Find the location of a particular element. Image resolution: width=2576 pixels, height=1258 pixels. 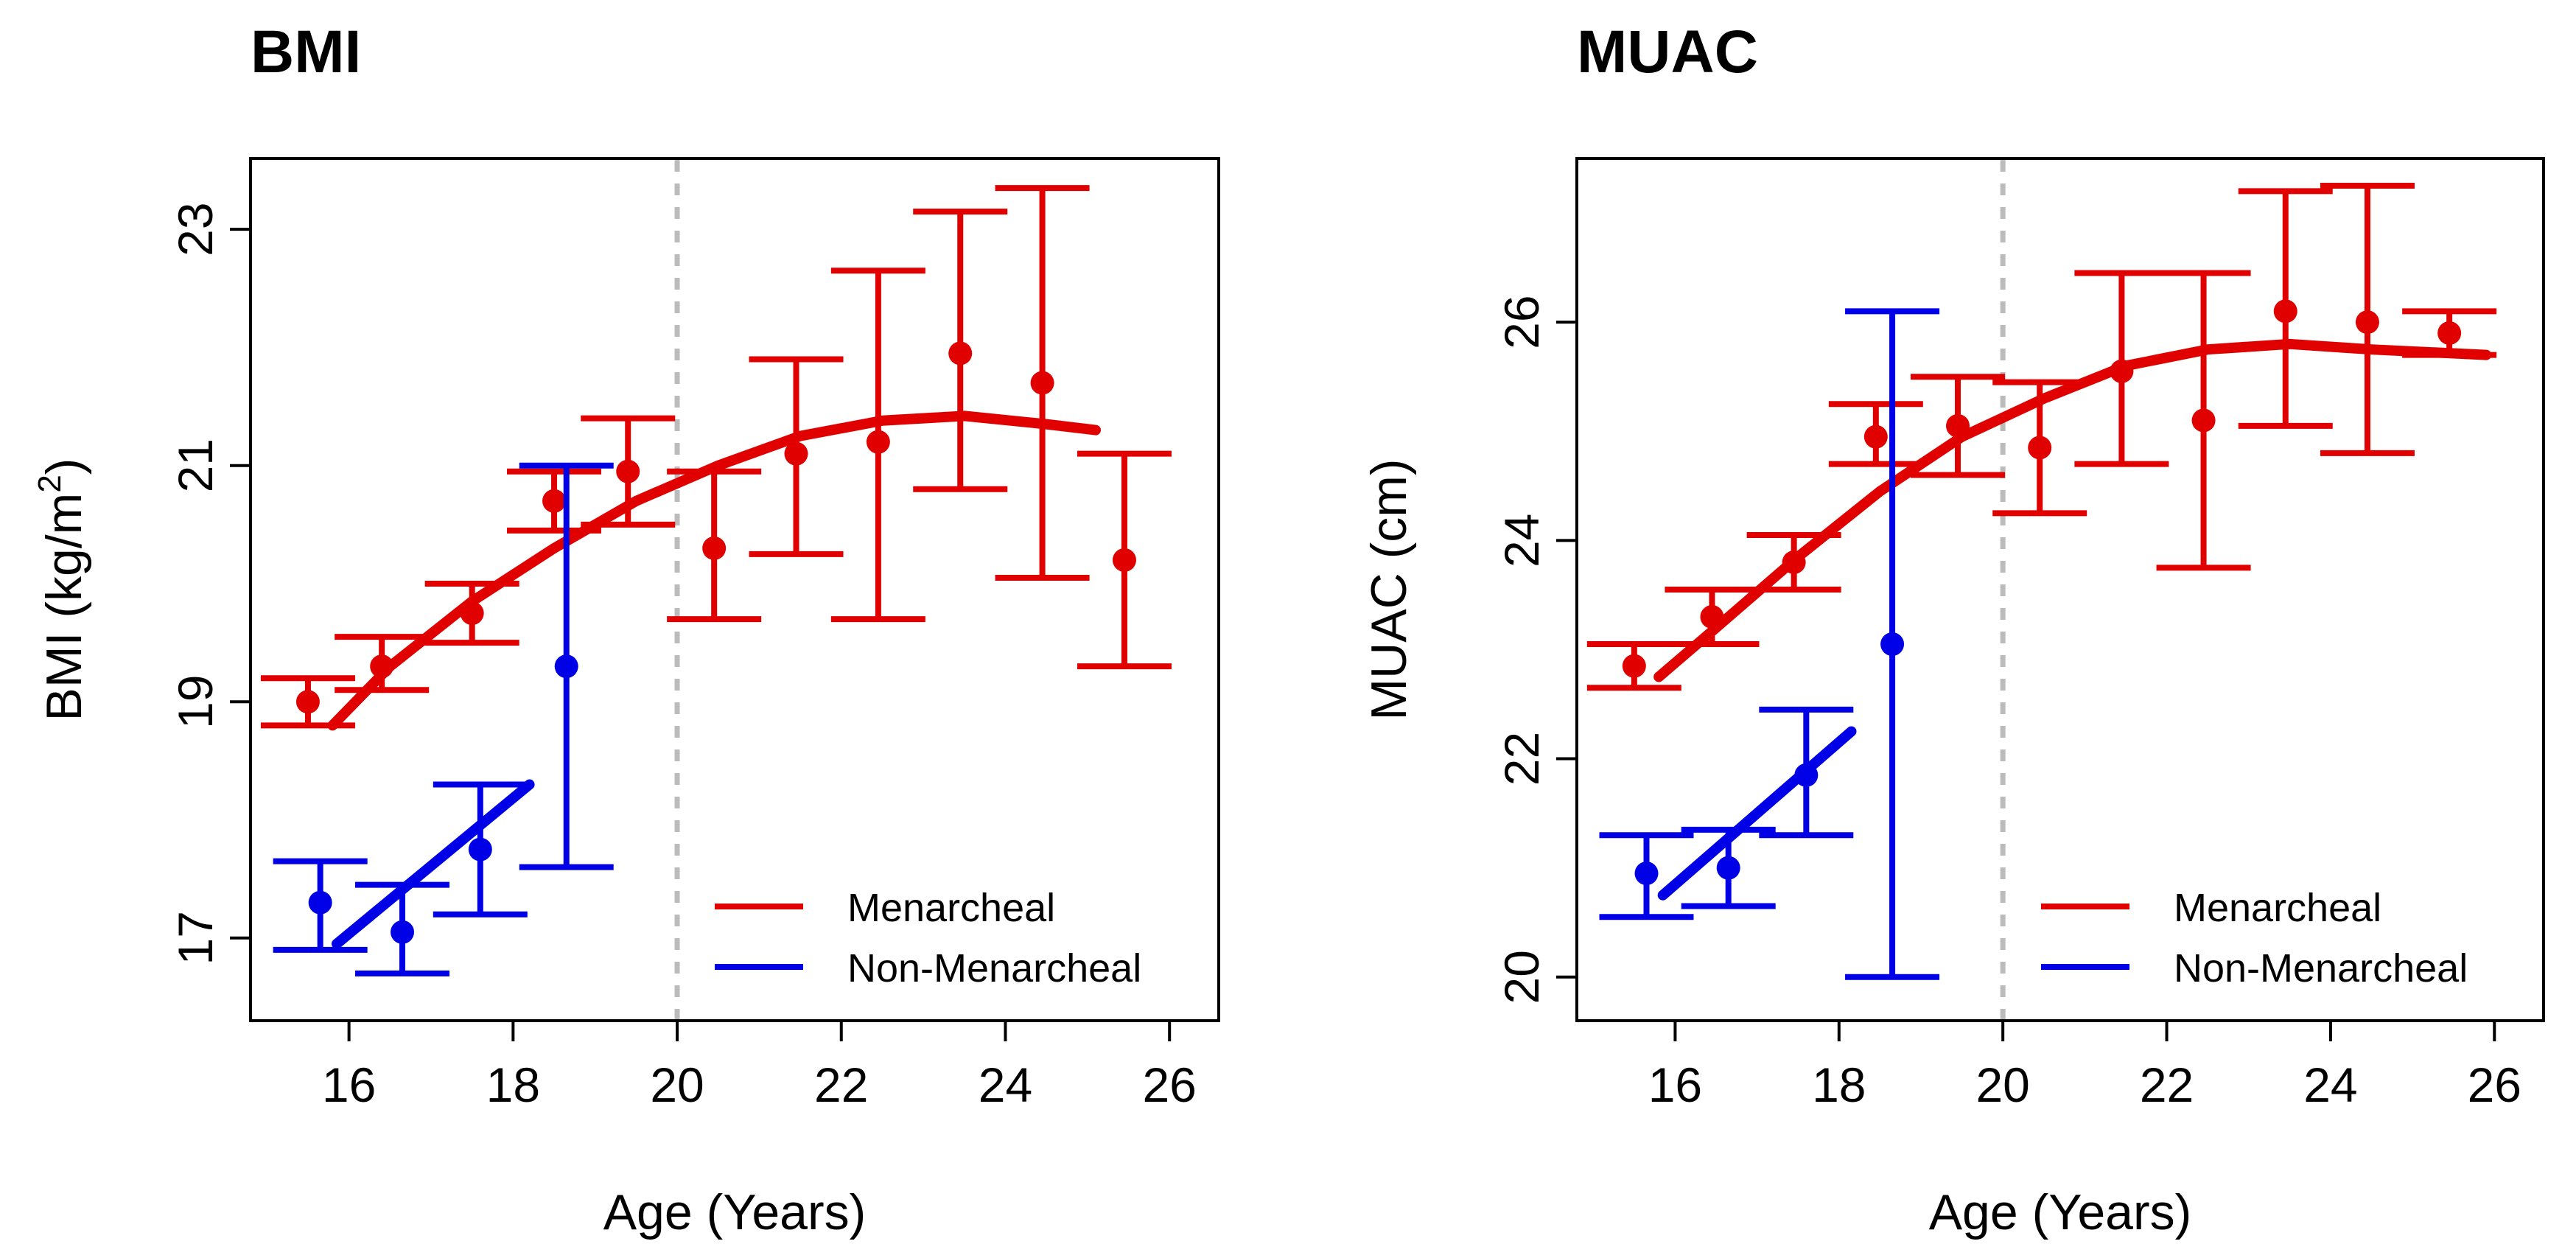

muac-legend-label-non-menarcheal: Non-Menarcheal is located at coordinates (2321, 968).